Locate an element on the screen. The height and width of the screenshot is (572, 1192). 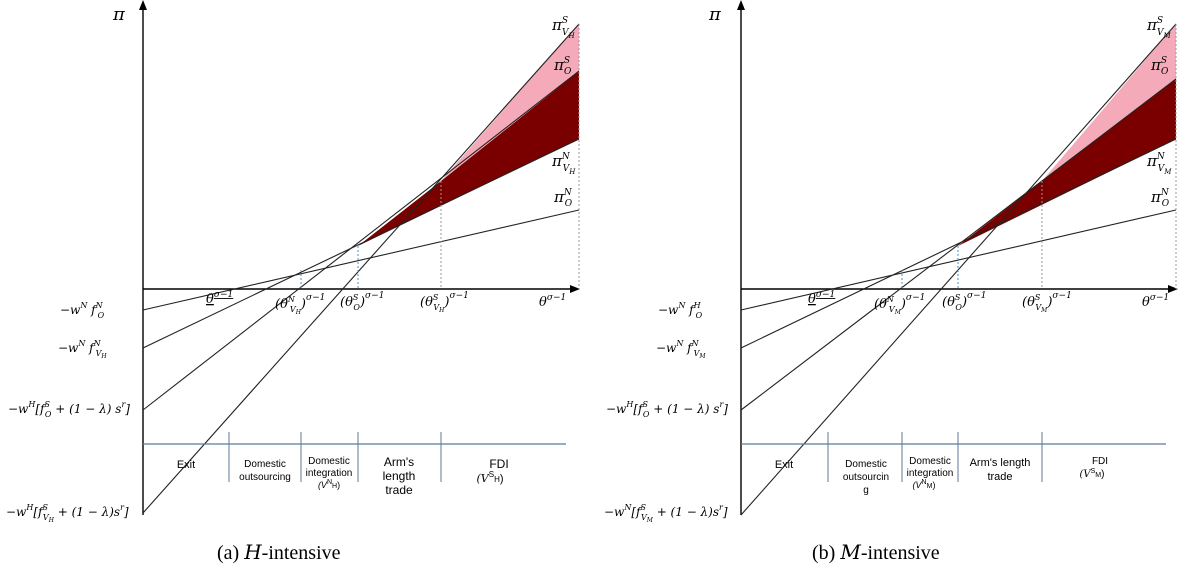
fdi-profit-region-dark is located at coordinates (468, 158).